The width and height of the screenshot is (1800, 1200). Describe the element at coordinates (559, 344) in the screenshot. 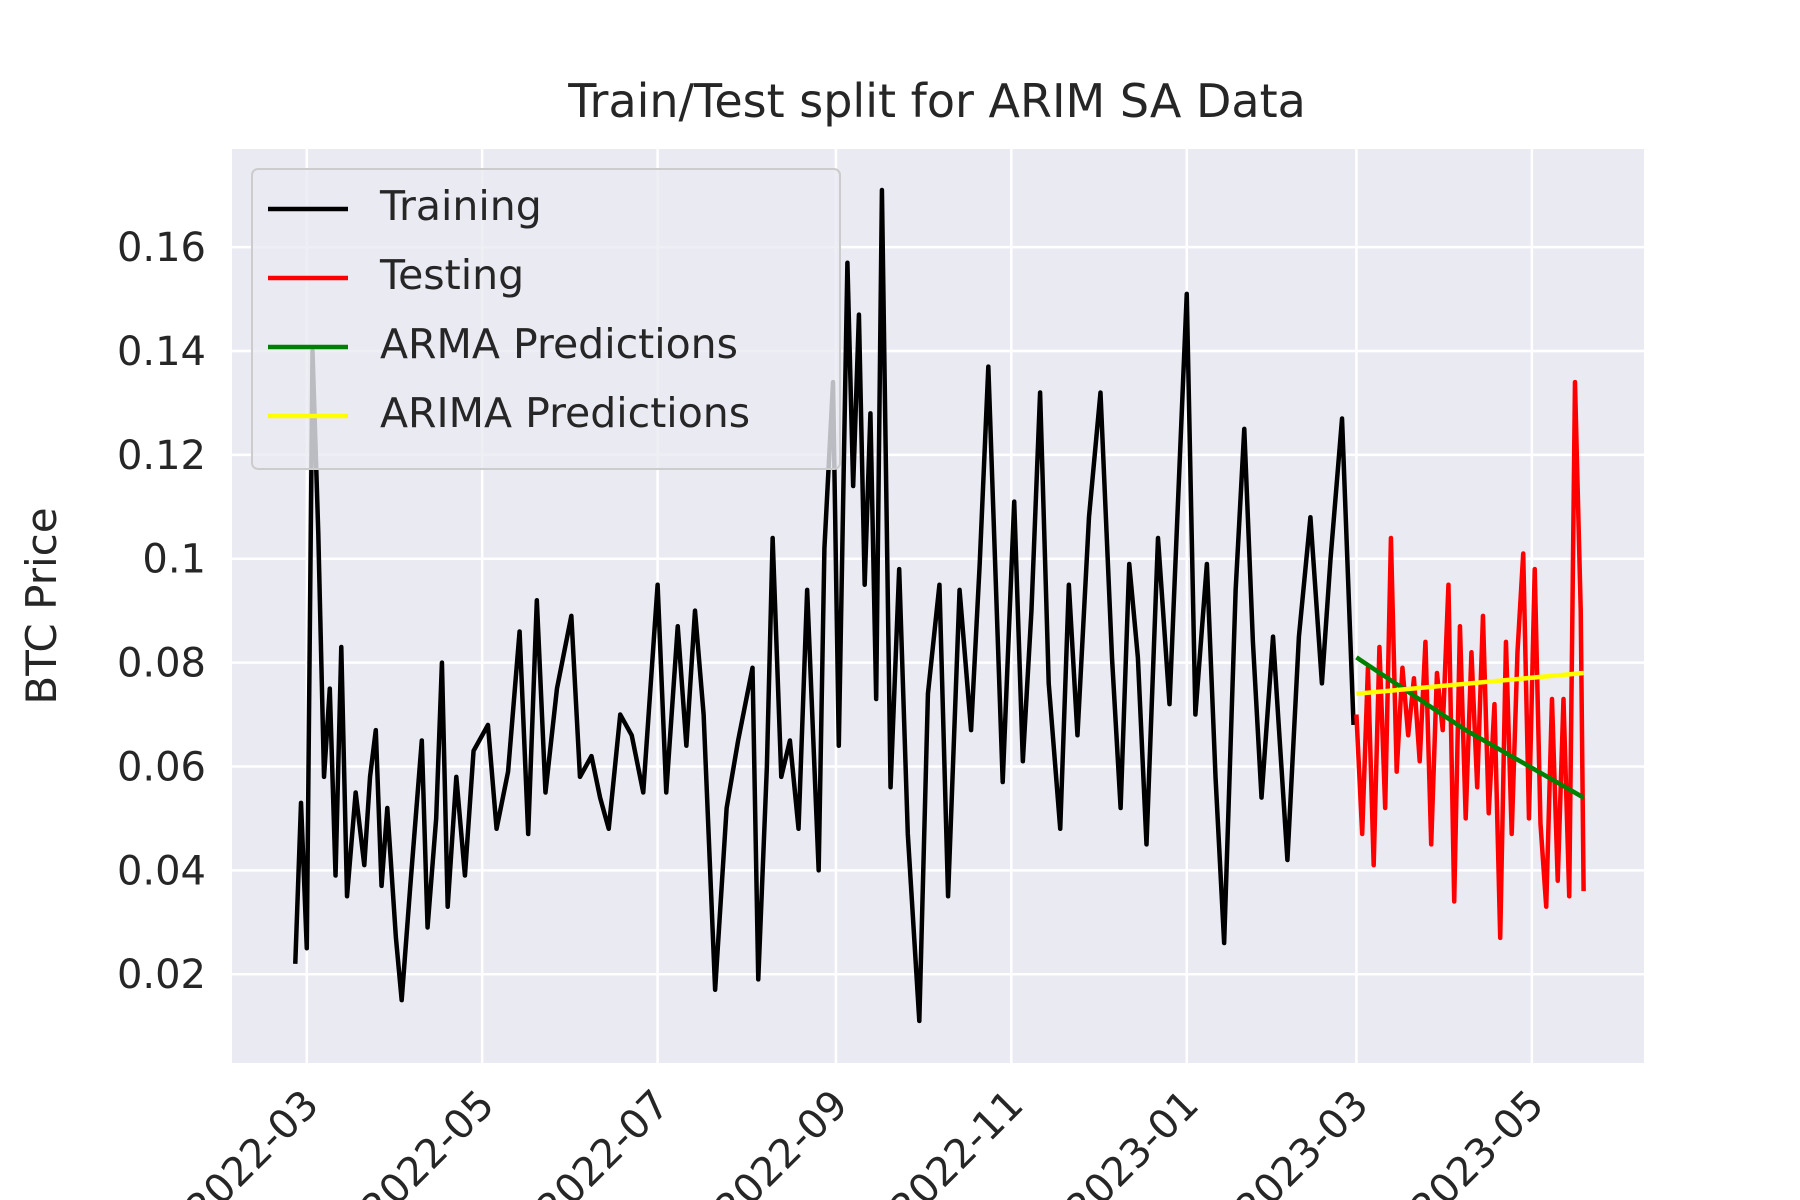

I see `legend-label: ARMA Predictions` at that location.